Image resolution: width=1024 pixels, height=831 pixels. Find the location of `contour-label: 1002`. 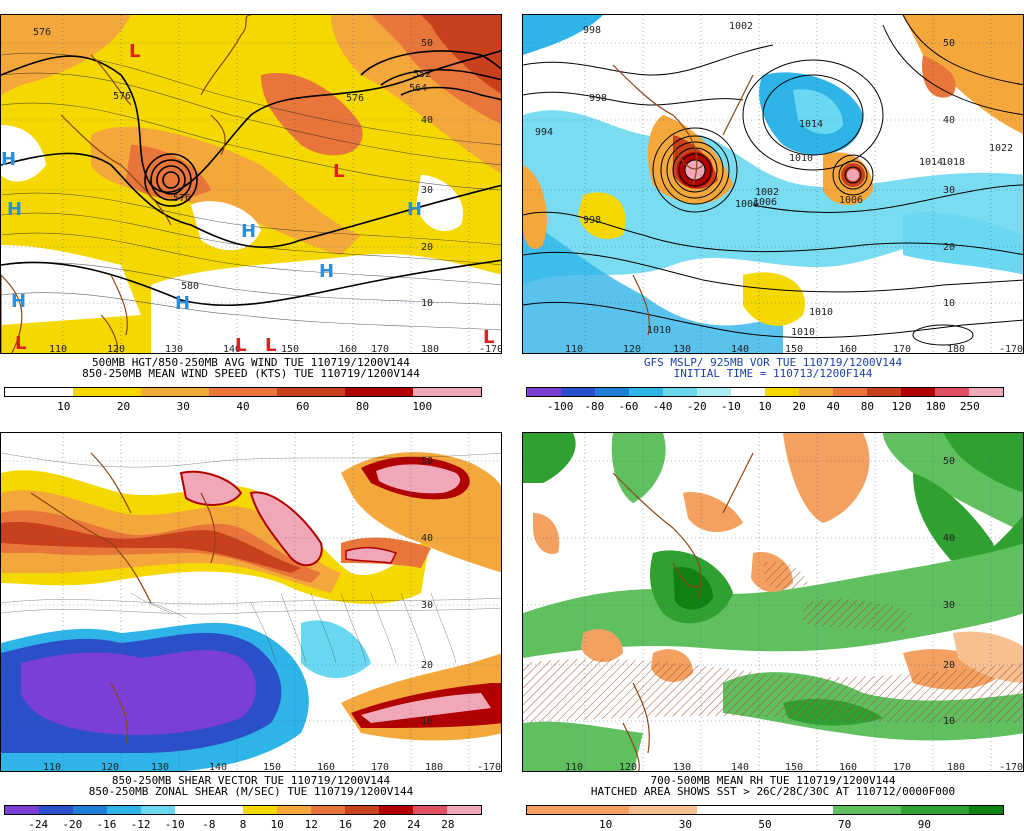

contour-label: 1002 is located at coordinates (741, 26).